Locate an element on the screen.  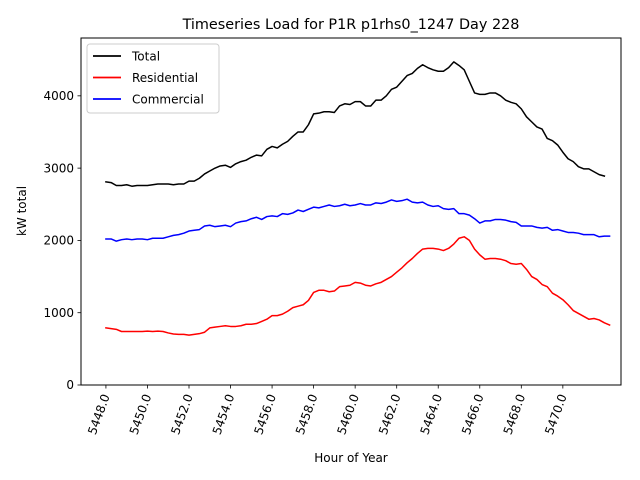
y-tick-label: 1000 is located at coordinates (58, 313).